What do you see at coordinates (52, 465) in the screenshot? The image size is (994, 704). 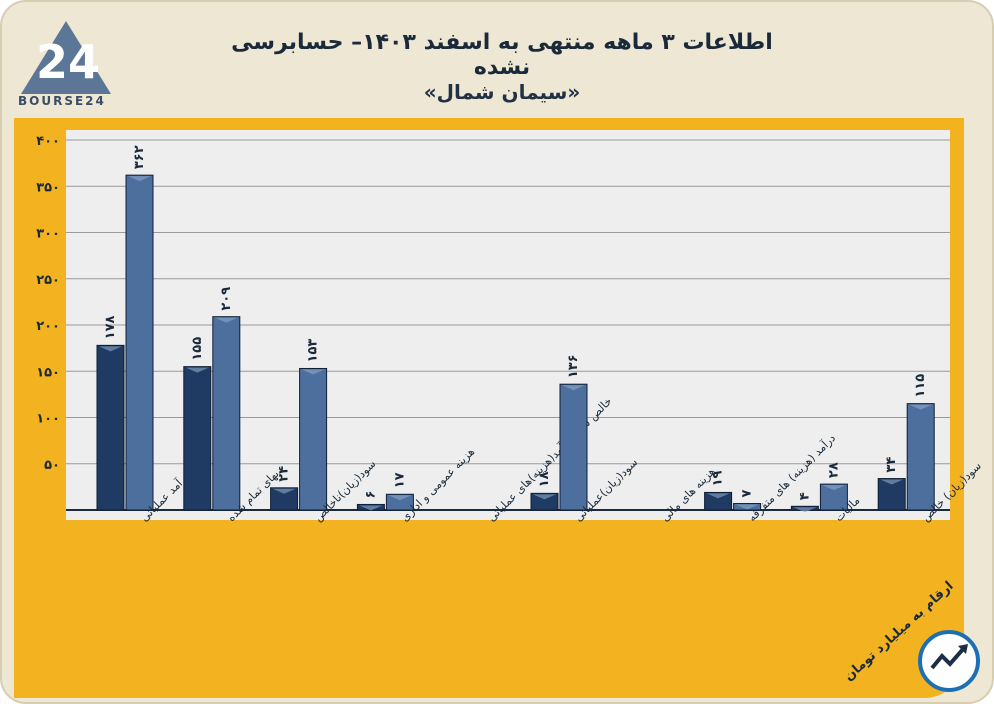 I see `y-tick-label: ۵۰` at bounding box center [52, 465].